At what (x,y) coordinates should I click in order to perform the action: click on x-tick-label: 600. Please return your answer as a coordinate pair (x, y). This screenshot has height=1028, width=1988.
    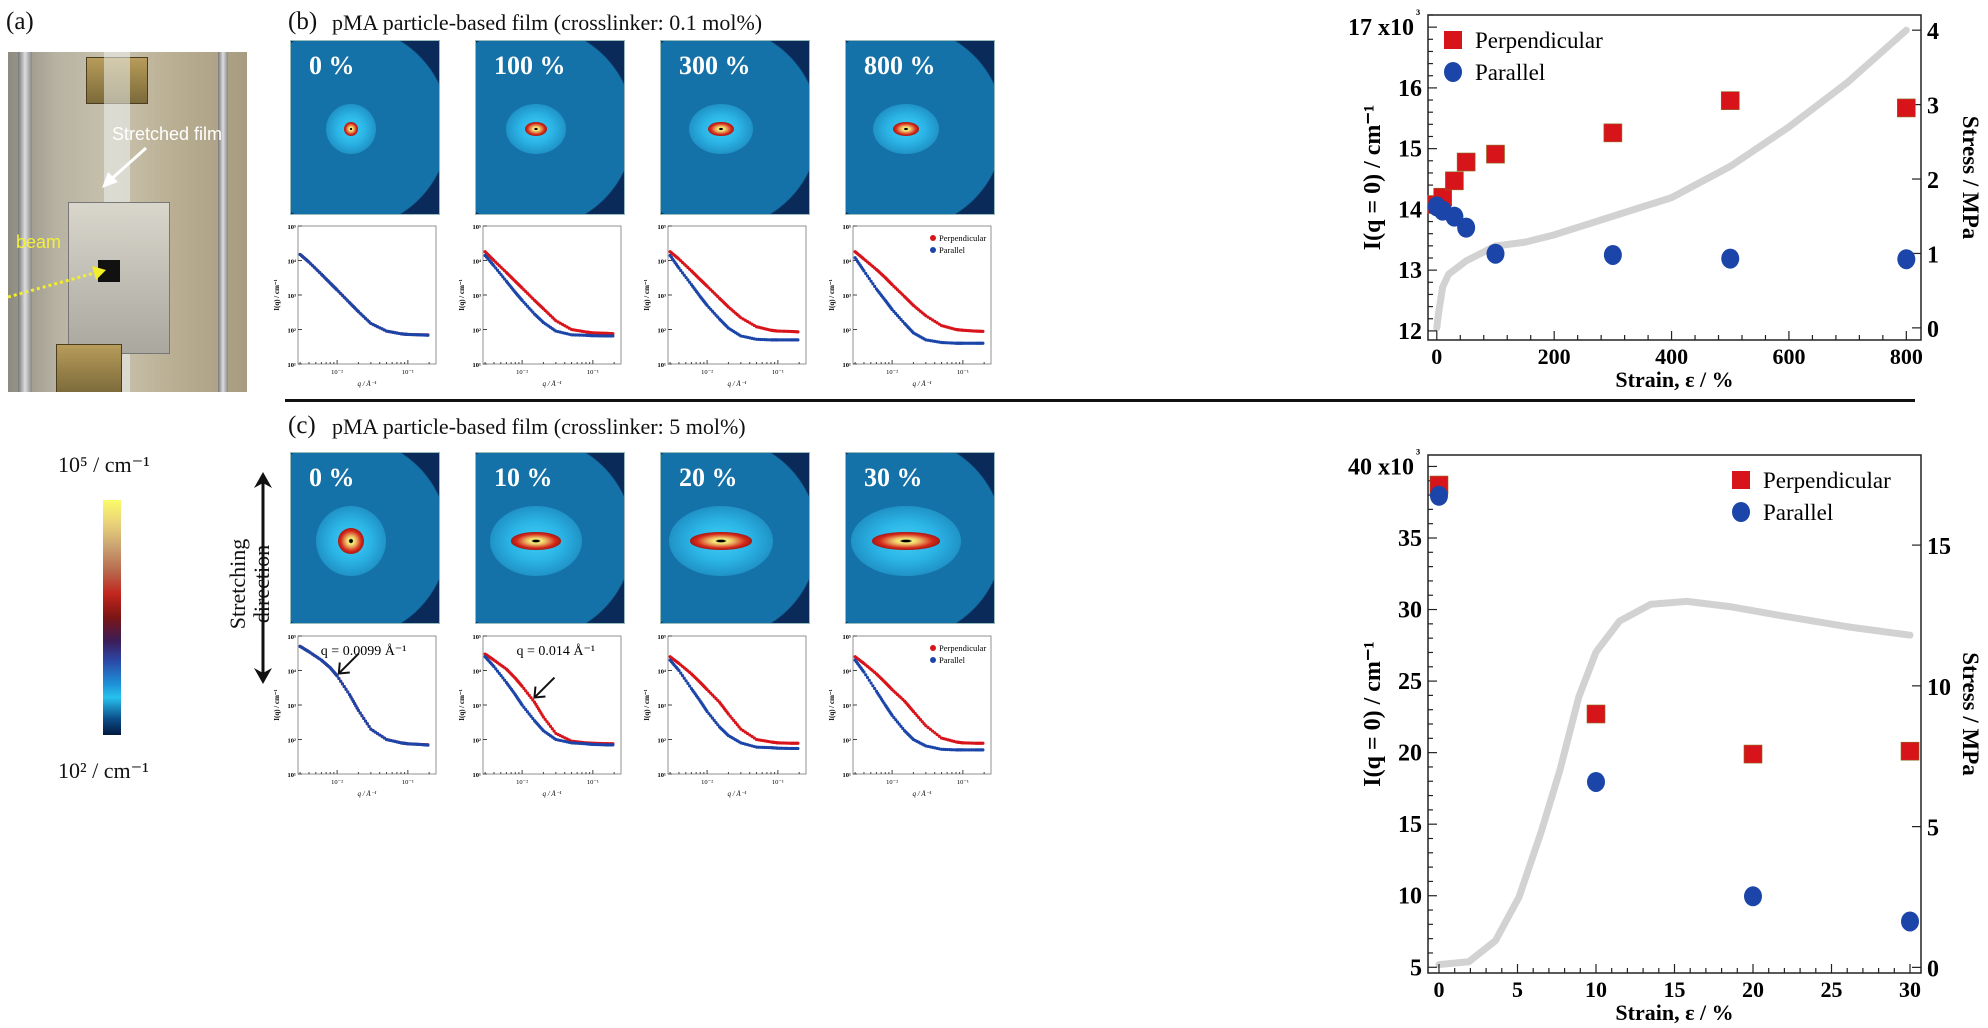
    Looking at the image, I should click on (1788, 356).